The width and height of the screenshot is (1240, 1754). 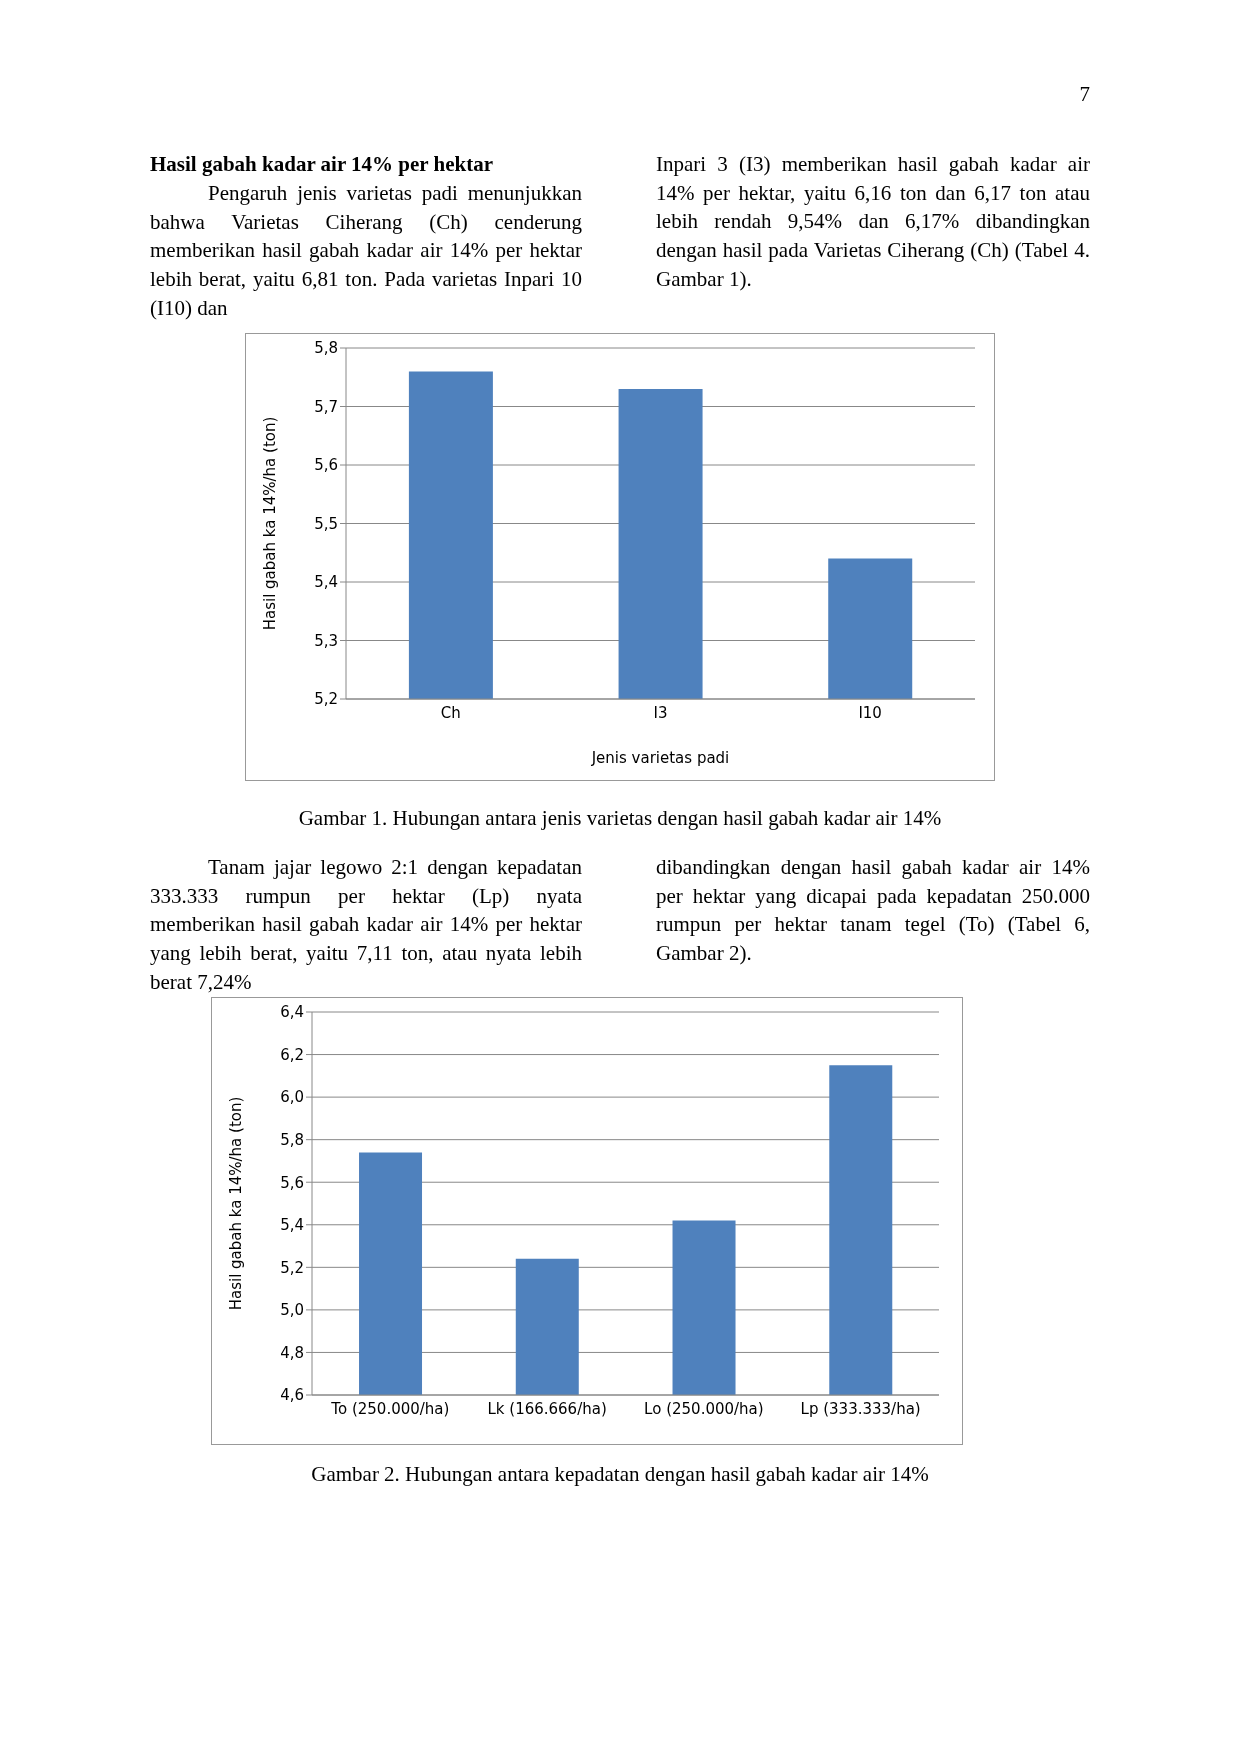 What do you see at coordinates (292, 1352) in the screenshot?
I see `y-tick-label: 4,8` at bounding box center [292, 1352].